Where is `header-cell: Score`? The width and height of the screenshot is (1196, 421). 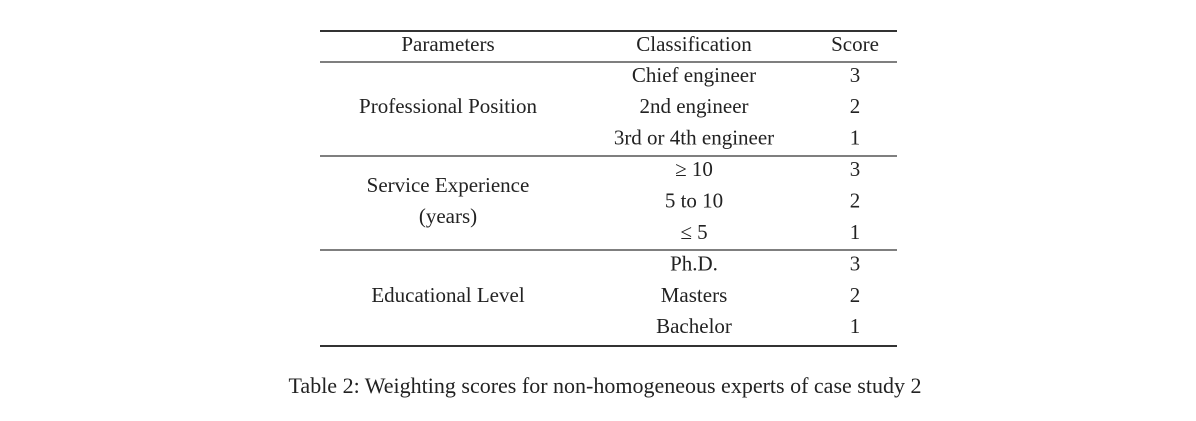 header-cell: Score is located at coordinates (855, 44).